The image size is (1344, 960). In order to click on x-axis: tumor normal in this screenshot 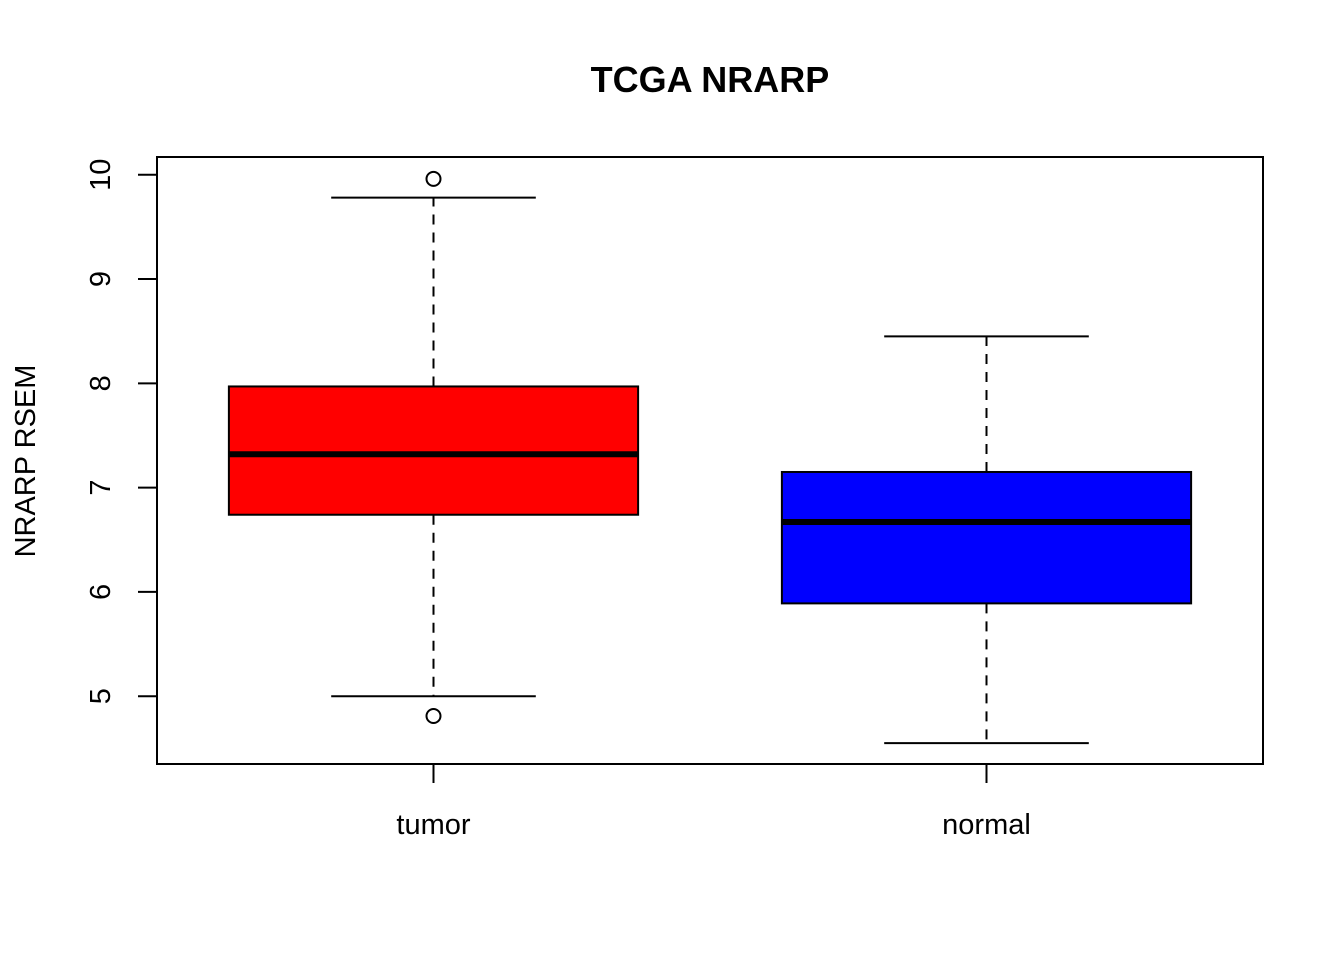, I will do `click(713, 802)`.